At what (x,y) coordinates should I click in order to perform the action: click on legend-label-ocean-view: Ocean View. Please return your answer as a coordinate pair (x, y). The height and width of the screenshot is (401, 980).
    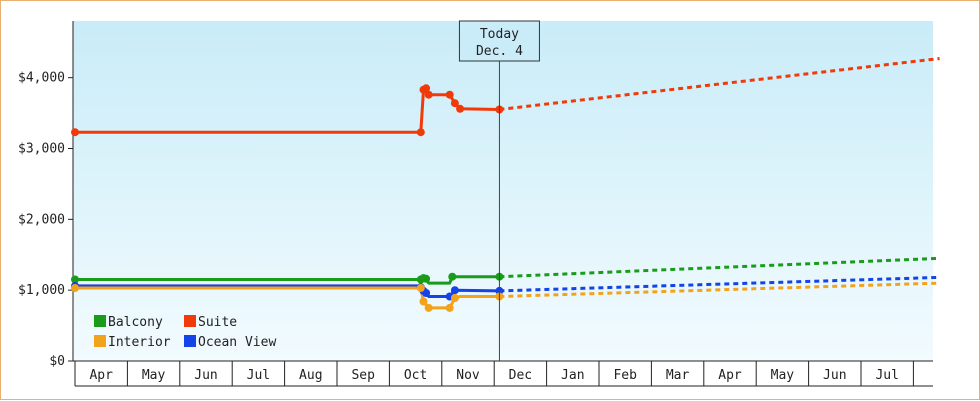
    Looking at the image, I should click on (237, 342).